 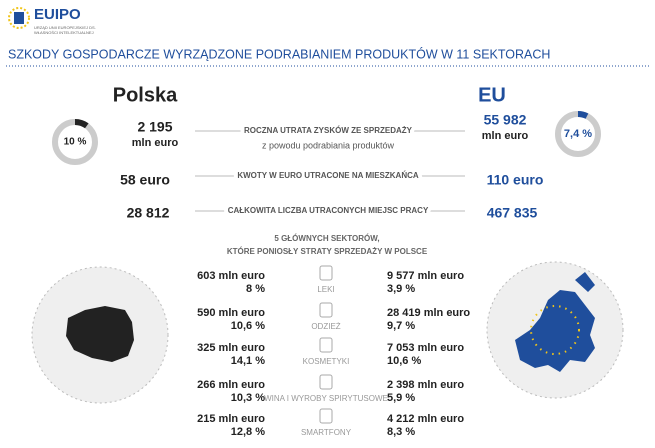 I want to click on stat-value: 28 812, so click(x=148, y=213).